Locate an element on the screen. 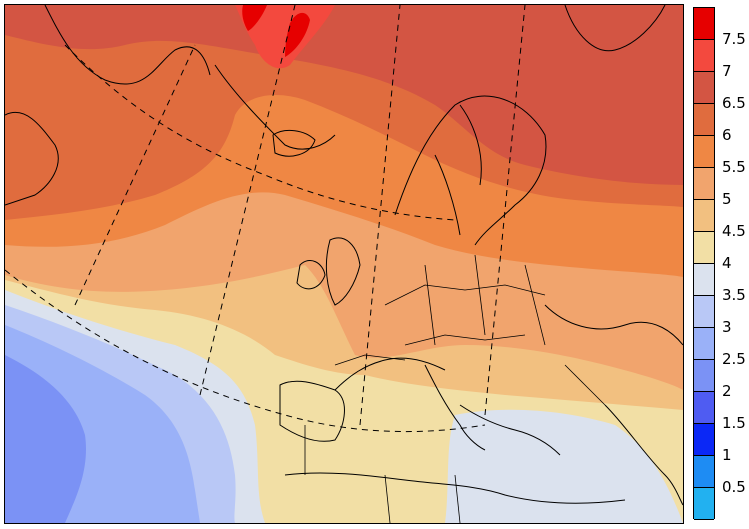 Image resolution: width=749 pixels, height=529 pixels. colorbar-tick-label: 4.5 is located at coordinates (734, 231).